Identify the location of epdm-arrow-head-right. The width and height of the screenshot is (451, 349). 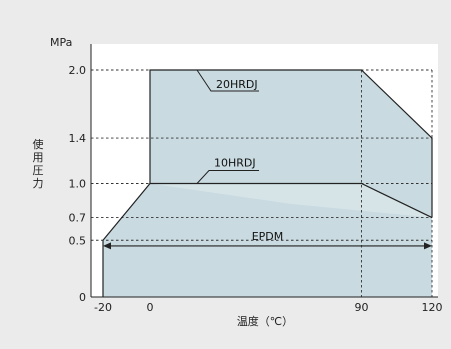
(428, 246).